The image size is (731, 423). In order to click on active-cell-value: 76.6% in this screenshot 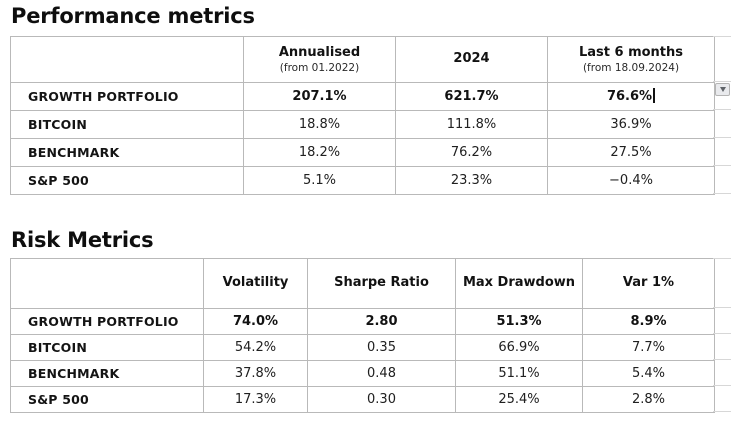, I will do `click(629, 96)`.